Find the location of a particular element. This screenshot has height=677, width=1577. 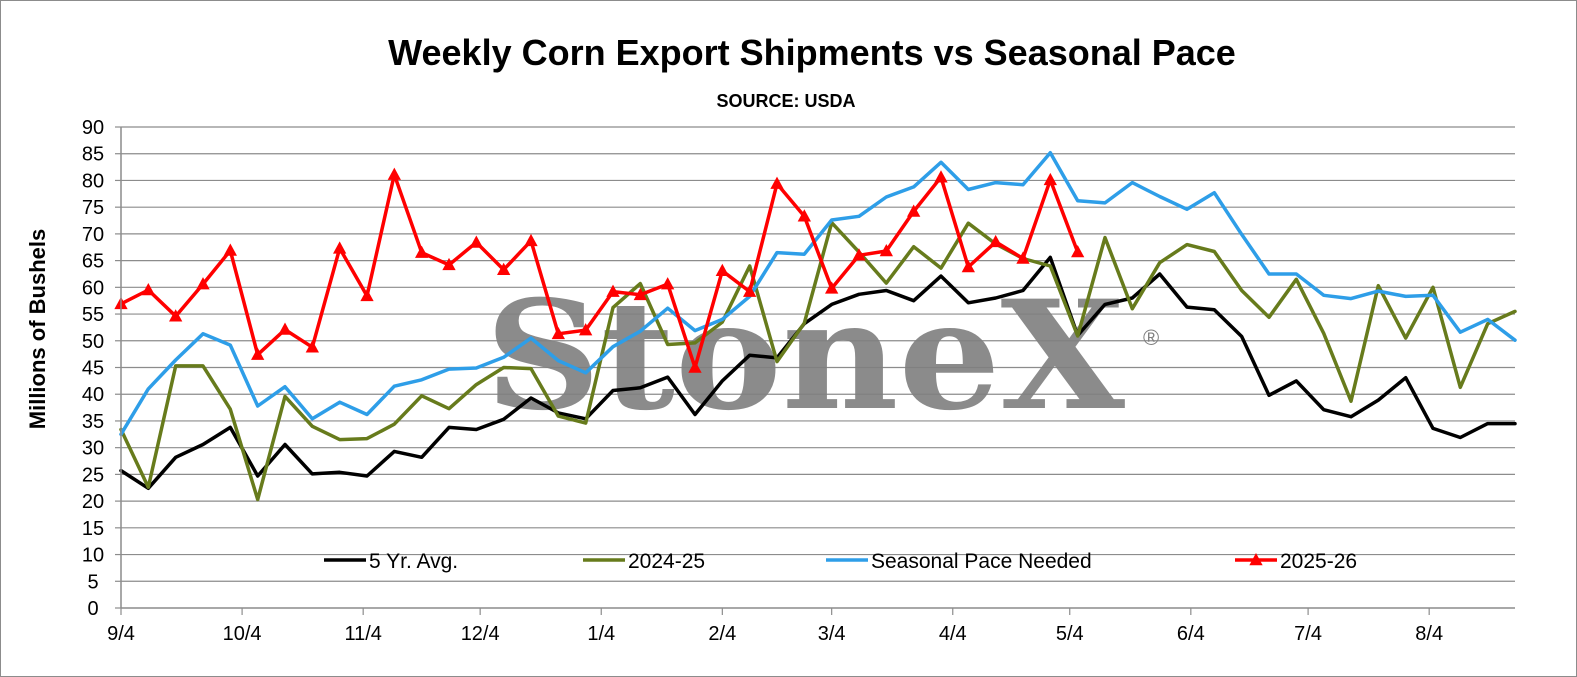

y-tick-label: 45 is located at coordinates (93, 369).